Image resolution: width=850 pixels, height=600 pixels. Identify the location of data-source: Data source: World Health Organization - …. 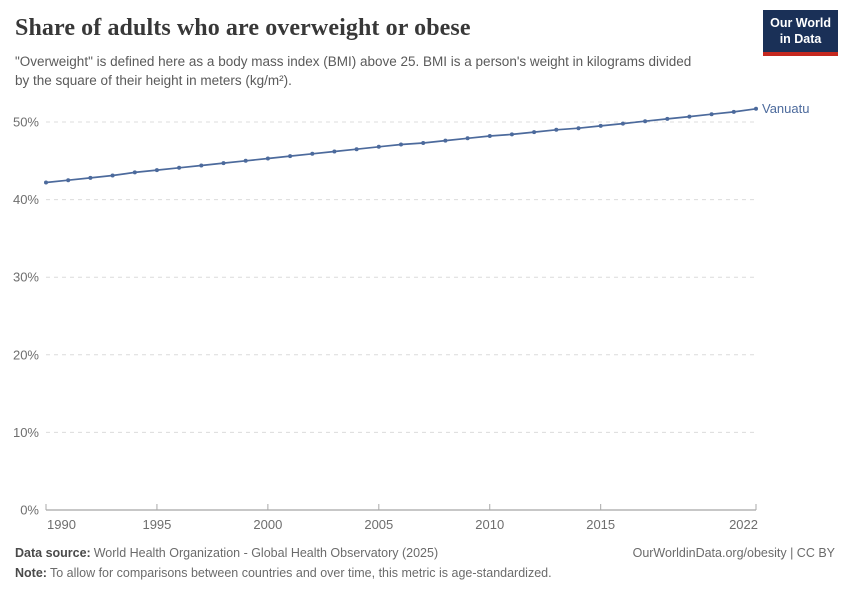
(226, 553).